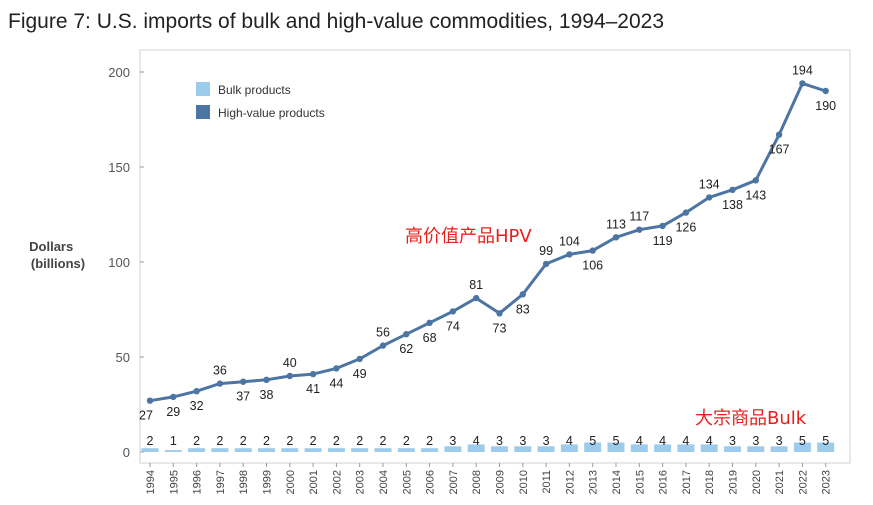  What do you see at coordinates (468, 236) in the screenshot?
I see `annotation-hvp: 高价值产品HPV` at bounding box center [468, 236].